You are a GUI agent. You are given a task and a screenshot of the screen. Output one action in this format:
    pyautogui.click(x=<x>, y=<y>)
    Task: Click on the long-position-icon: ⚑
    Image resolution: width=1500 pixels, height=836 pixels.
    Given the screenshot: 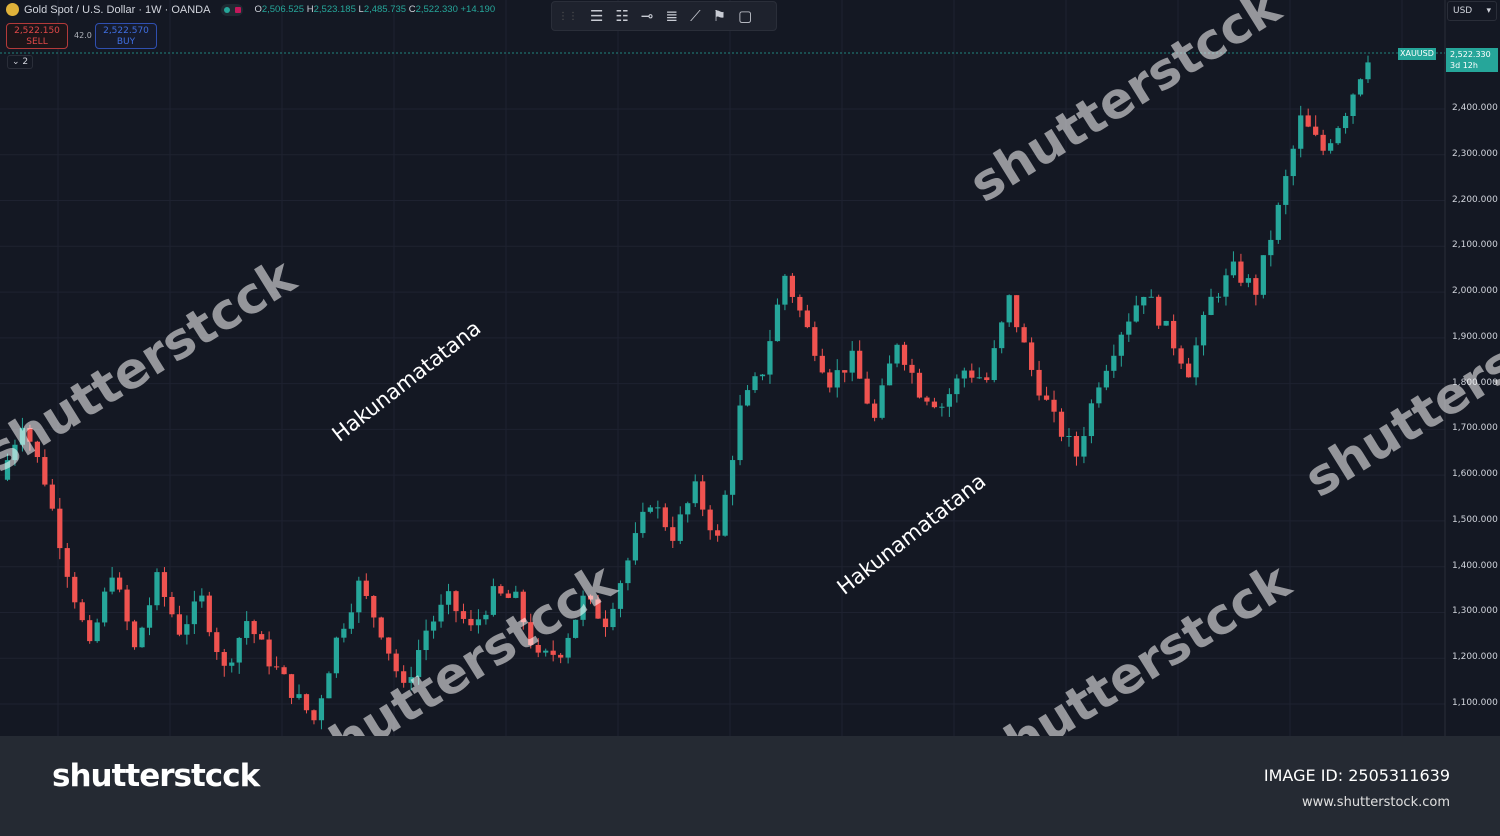 What is the action you would take?
    pyautogui.click(x=719, y=16)
    